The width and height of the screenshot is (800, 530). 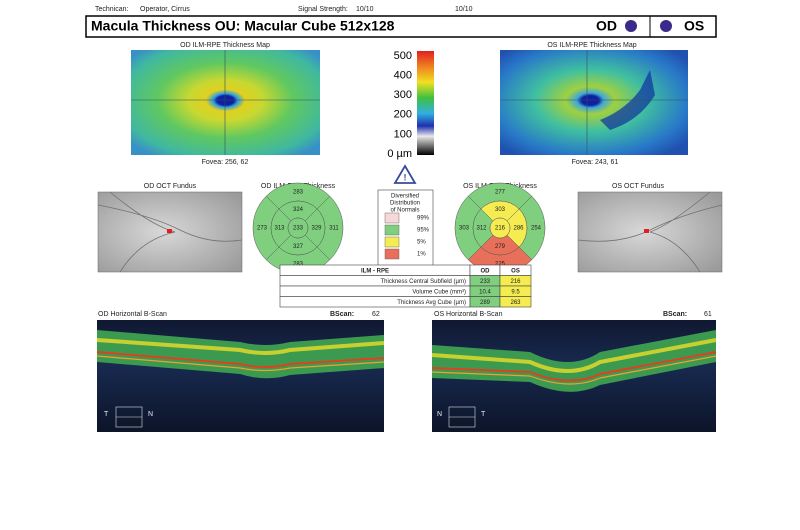 I want to click on warning-mark: !, so click(x=405, y=177).